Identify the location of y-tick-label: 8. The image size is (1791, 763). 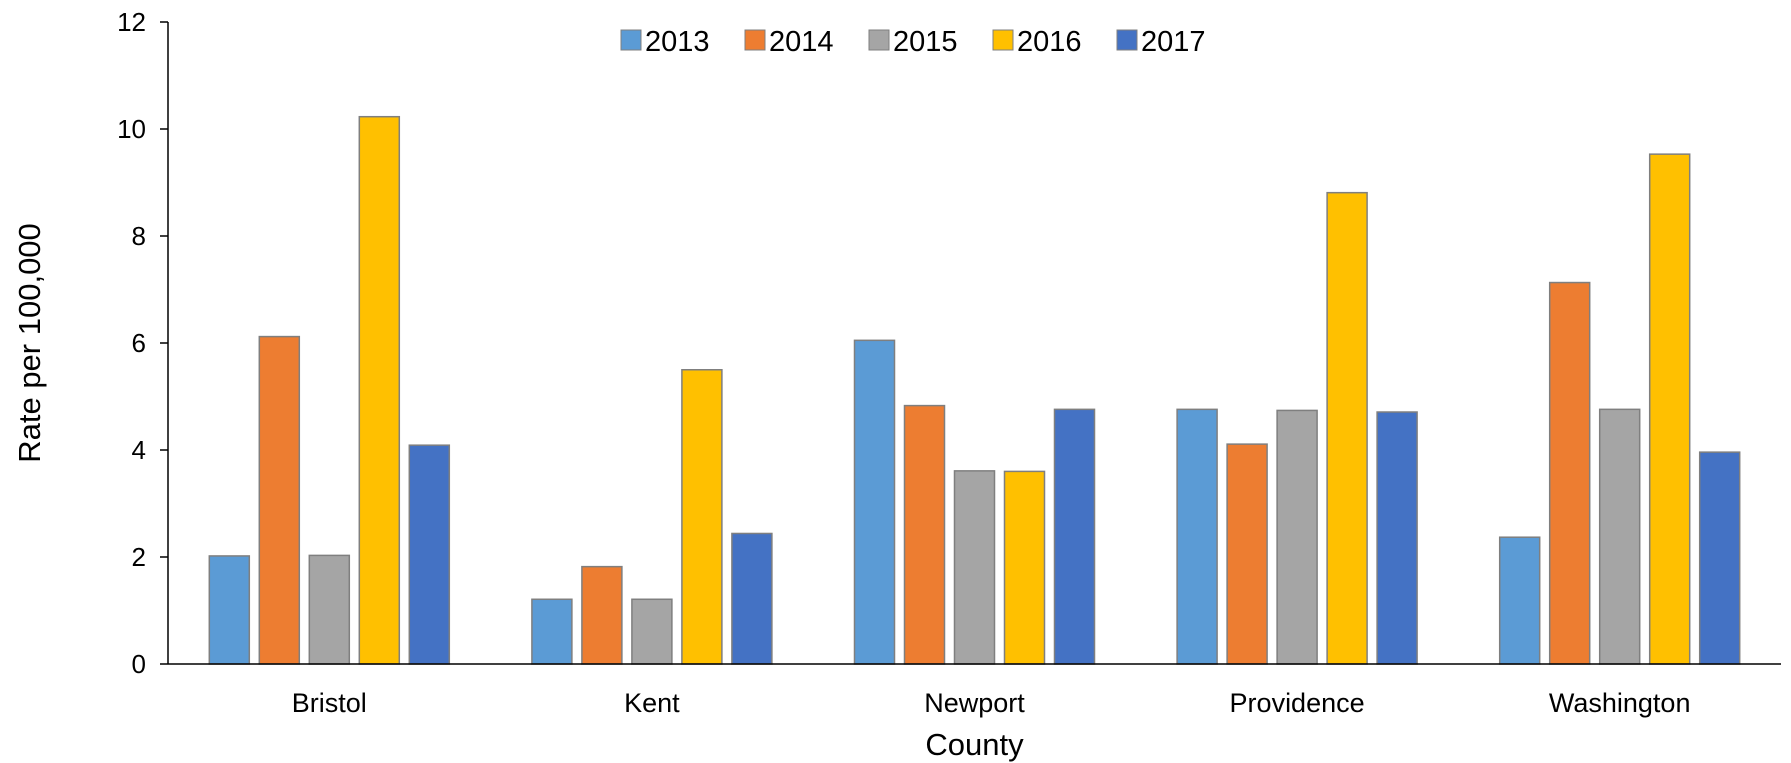
(139, 236).